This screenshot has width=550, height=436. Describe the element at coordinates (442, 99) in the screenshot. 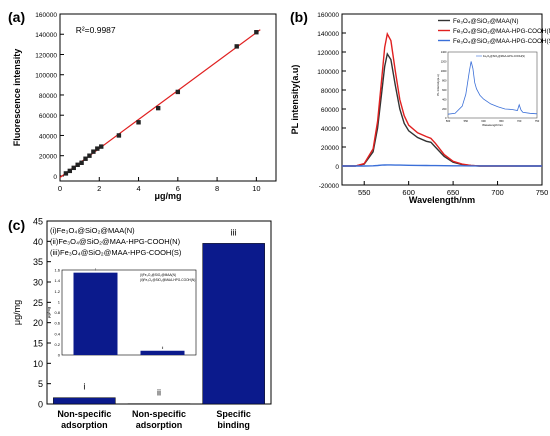

I see `panel-b-plot-frame` at that location.